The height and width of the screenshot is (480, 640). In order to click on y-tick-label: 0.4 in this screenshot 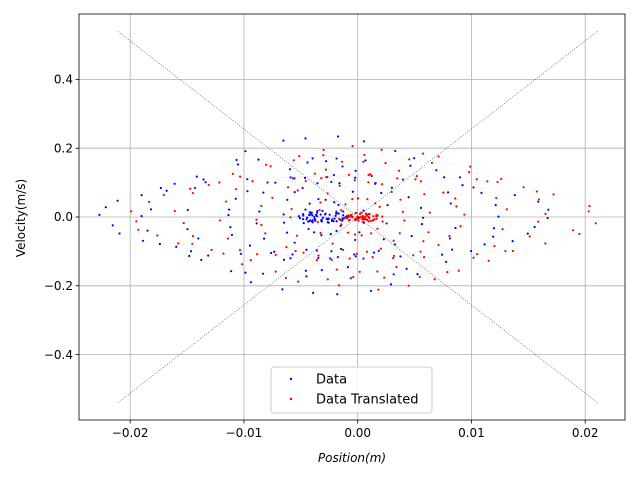, I will do `click(63, 80)`.